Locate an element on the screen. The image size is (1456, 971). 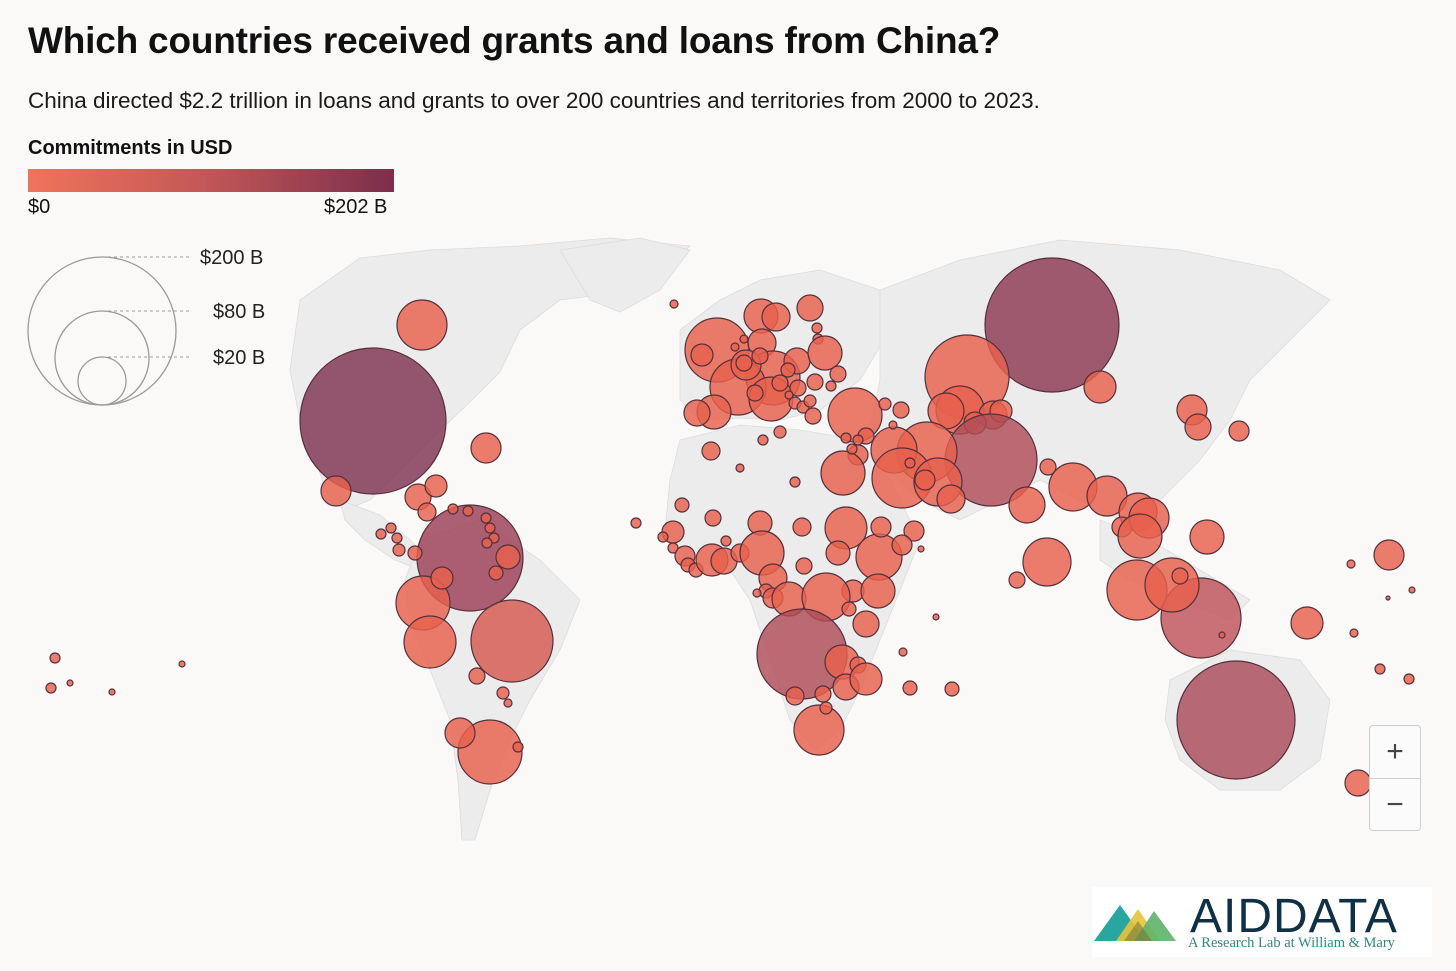
bubble-japan is located at coordinates (1239, 431).